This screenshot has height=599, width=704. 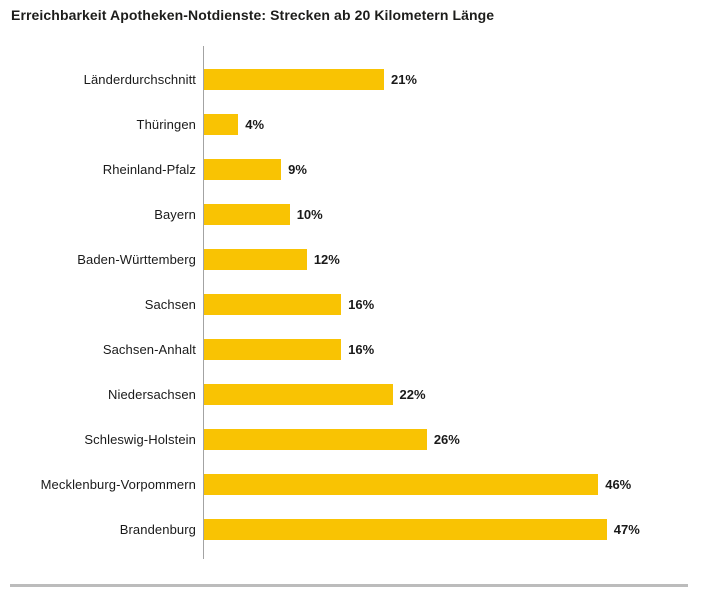 What do you see at coordinates (149, 349) in the screenshot?
I see `row-label: Sachsen-Anhalt` at bounding box center [149, 349].